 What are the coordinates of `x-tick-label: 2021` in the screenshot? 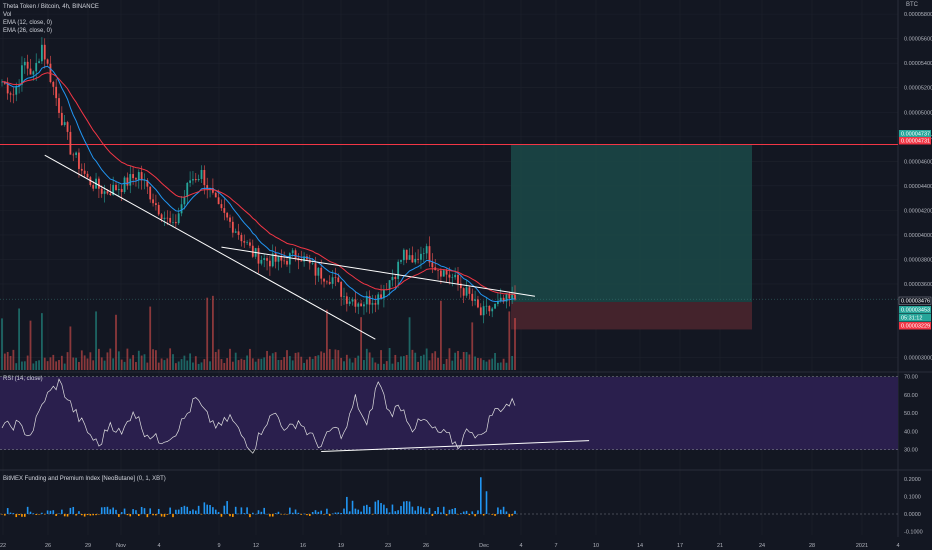 It's located at (862, 546).